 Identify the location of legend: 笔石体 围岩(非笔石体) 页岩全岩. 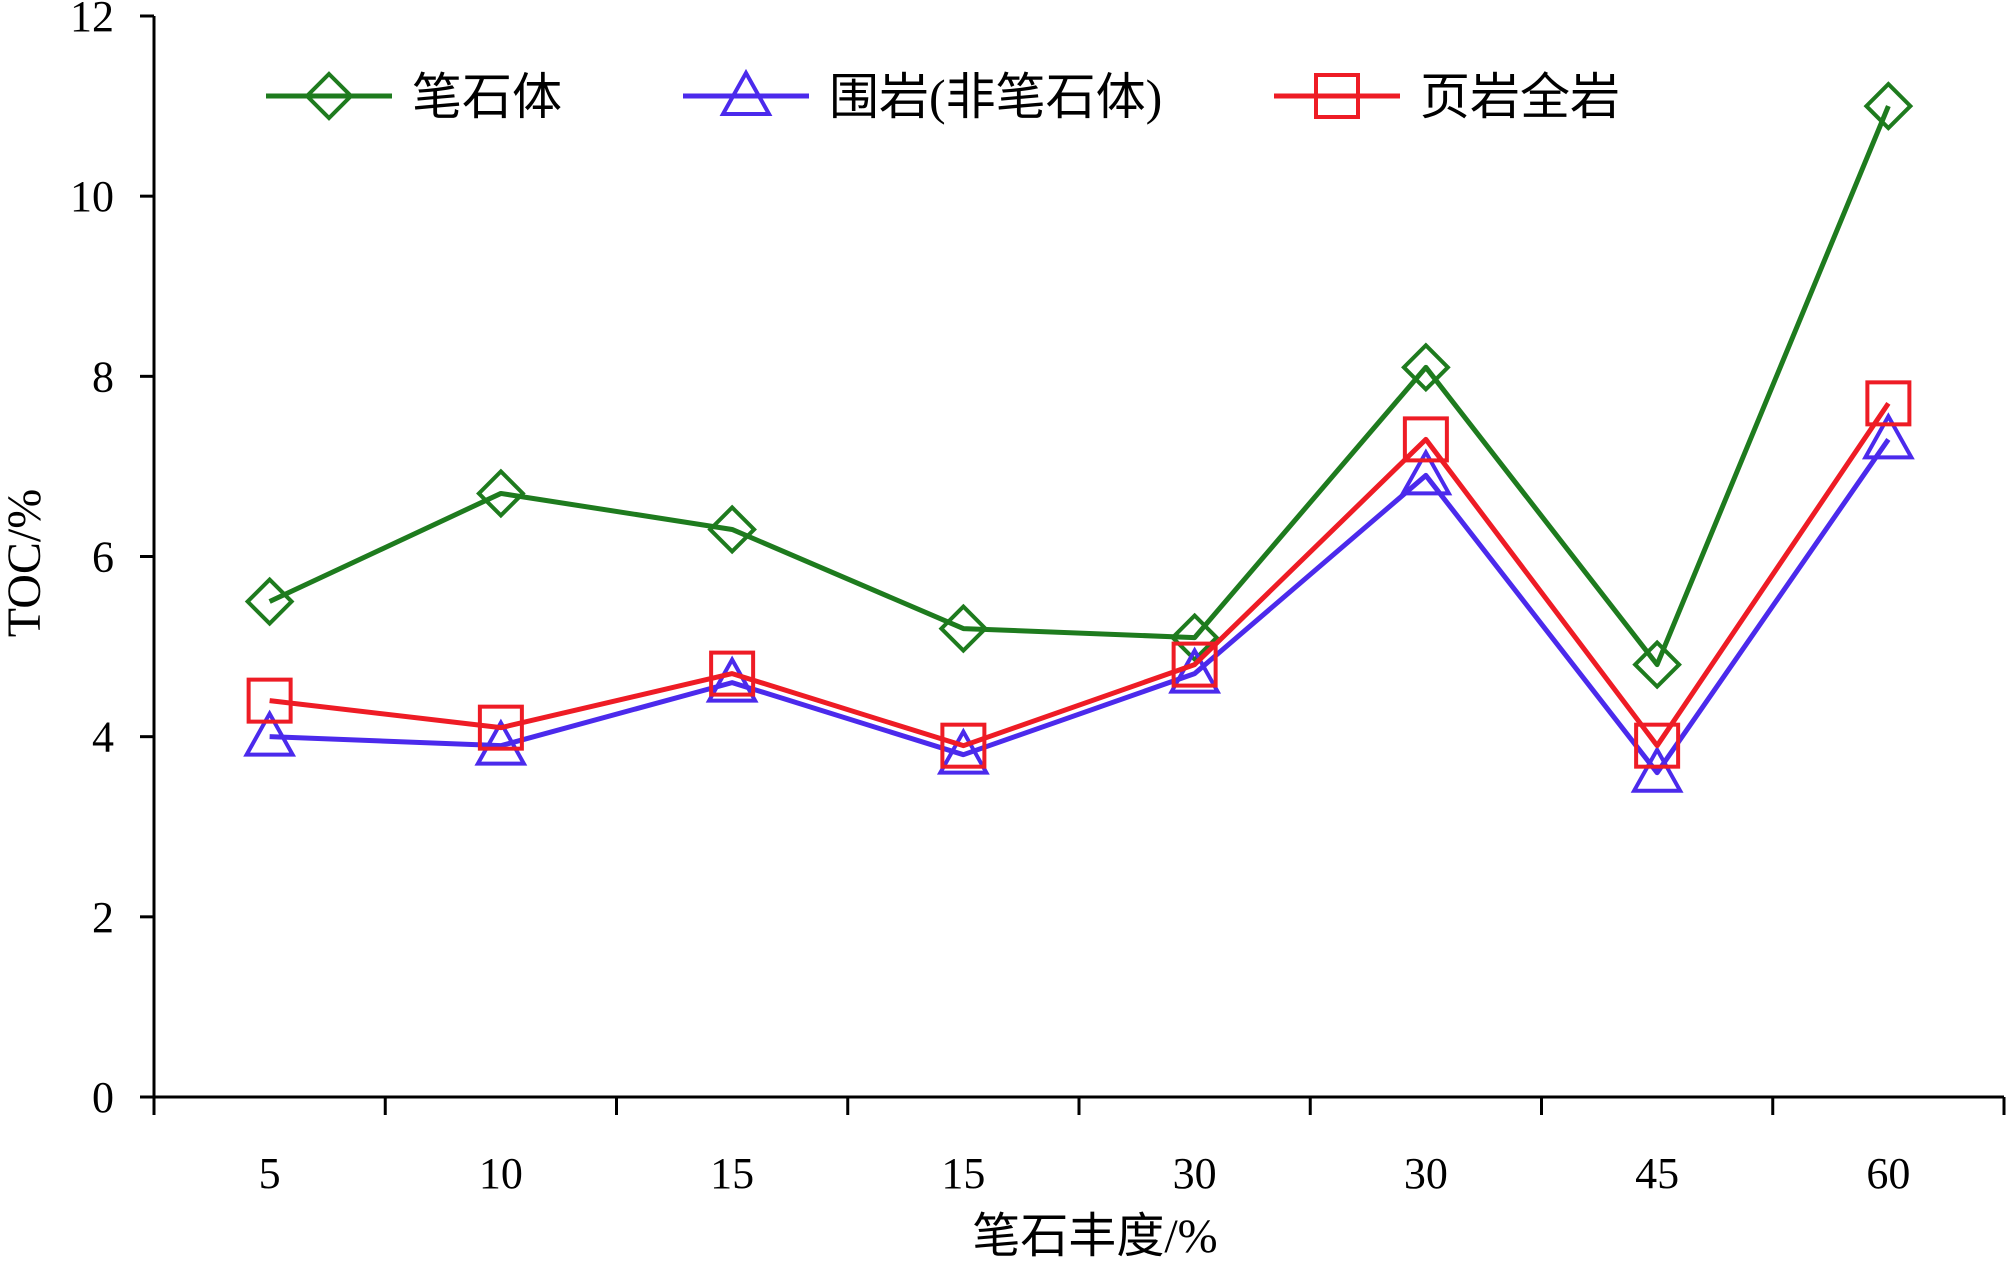
(943, 96).